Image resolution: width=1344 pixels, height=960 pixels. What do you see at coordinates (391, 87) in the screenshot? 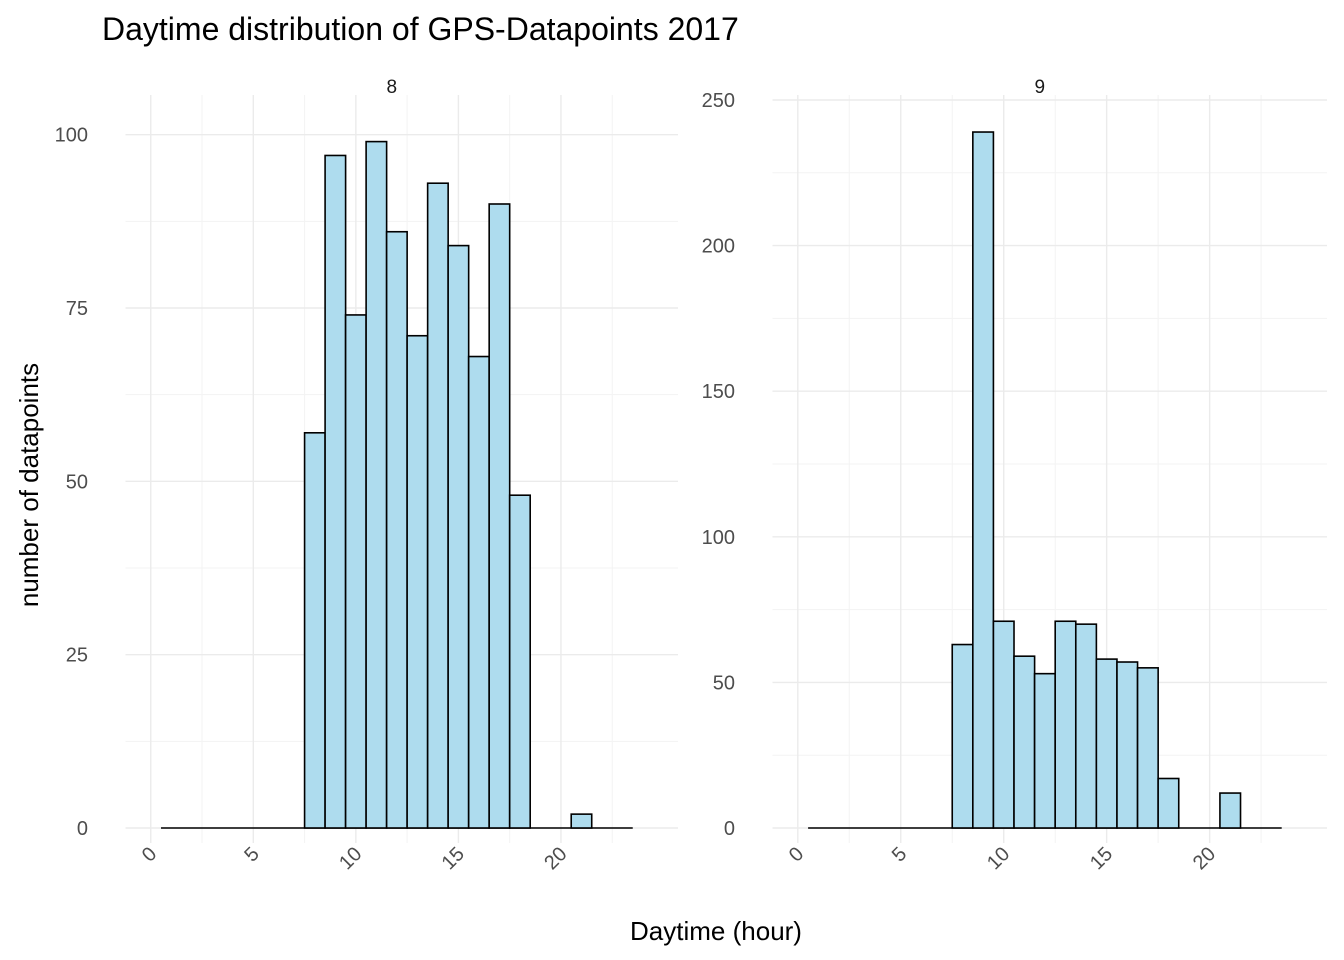
I see `facet-strip-label: 8` at bounding box center [391, 87].